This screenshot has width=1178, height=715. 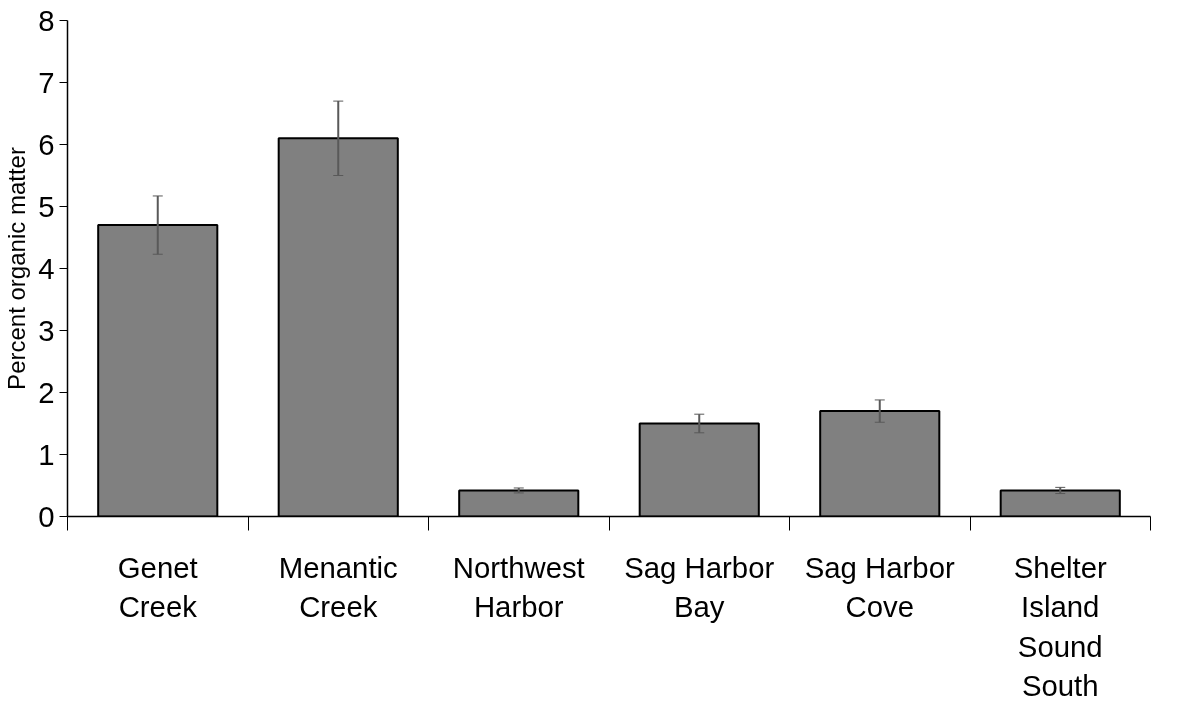 I want to click on y-tick-label: 0, so click(x=46, y=516).